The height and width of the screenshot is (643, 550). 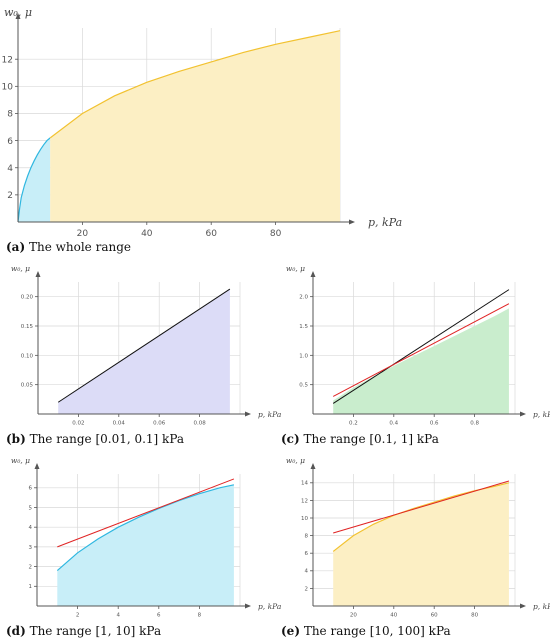 What do you see at coordinates (118, 616) in the screenshot?
I see `x-tick-label: 4` at bounding box center [118, 616].